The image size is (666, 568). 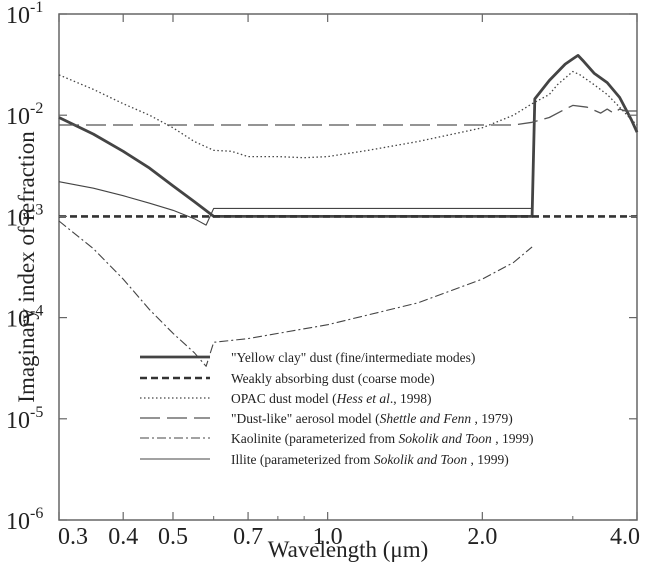 I want to click on y-tick-label: 10⁻⁵, so click(x=24, y=419).